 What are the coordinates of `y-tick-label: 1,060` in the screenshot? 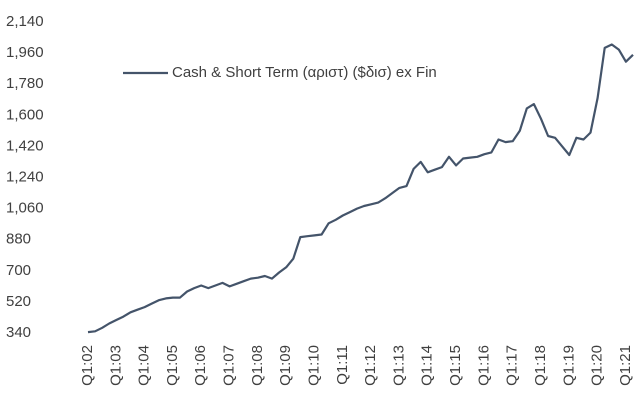 It's located at (25, 208).